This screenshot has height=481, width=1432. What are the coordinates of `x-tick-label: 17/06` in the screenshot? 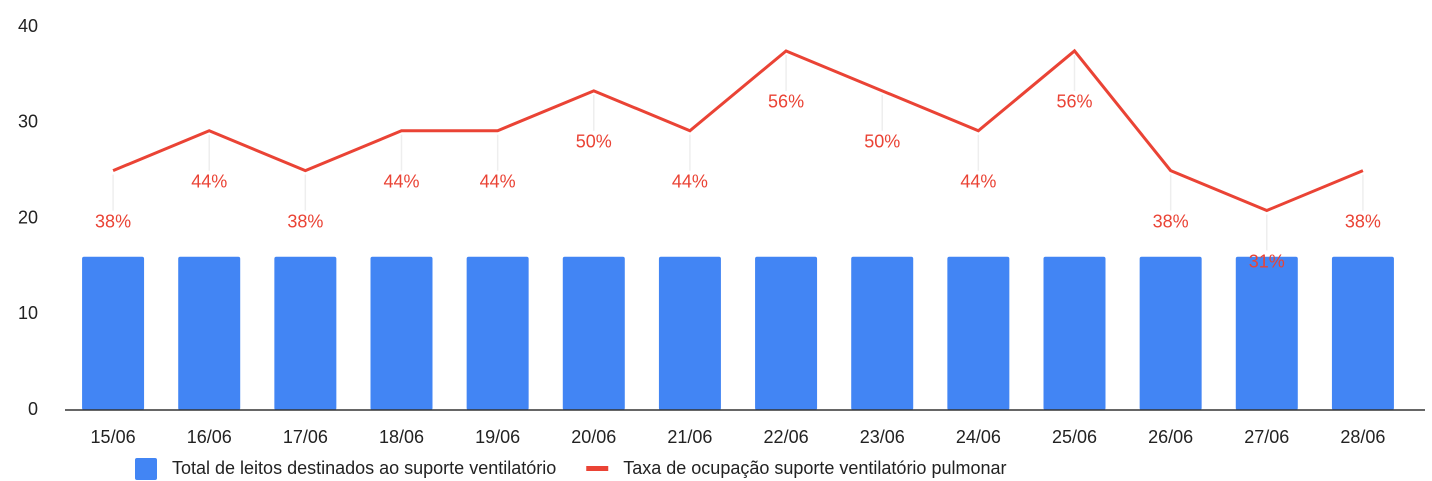 It's located at (305, 437).